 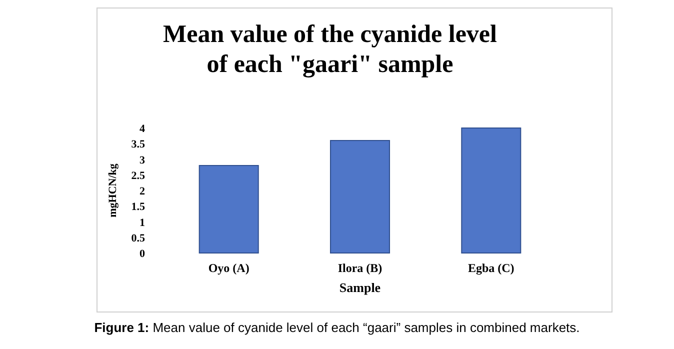 I want to click on y-tick-label: 2, so click(x=143, y=192).